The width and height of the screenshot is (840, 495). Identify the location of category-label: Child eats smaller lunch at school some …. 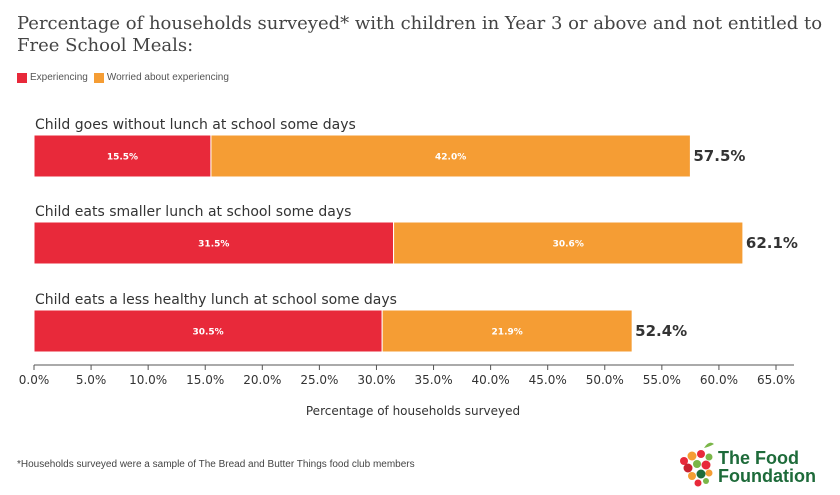
(193, 212).